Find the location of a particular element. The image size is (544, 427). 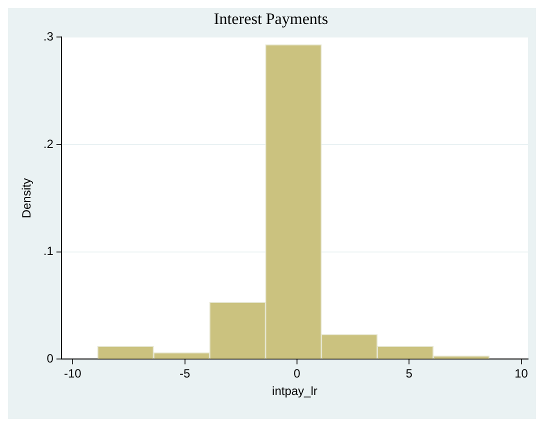

y-tick-label: .3 is located at coordinates (48, 37).